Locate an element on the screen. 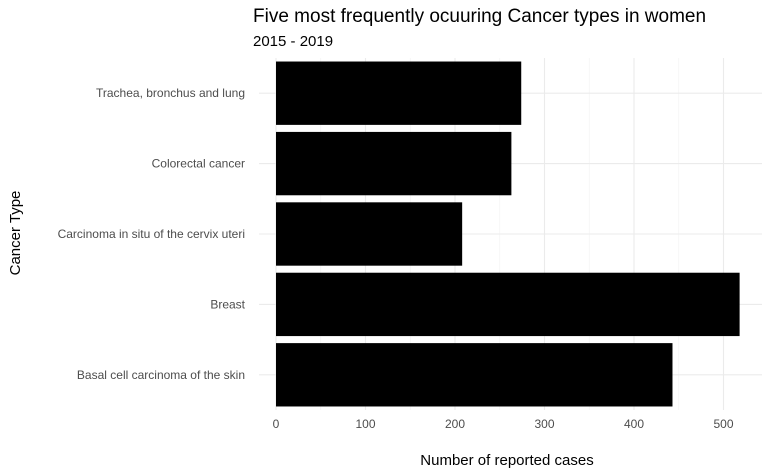 This screenshot has width=770, height=475. x-tick-label: 200 is located at coordinates (455, 424).